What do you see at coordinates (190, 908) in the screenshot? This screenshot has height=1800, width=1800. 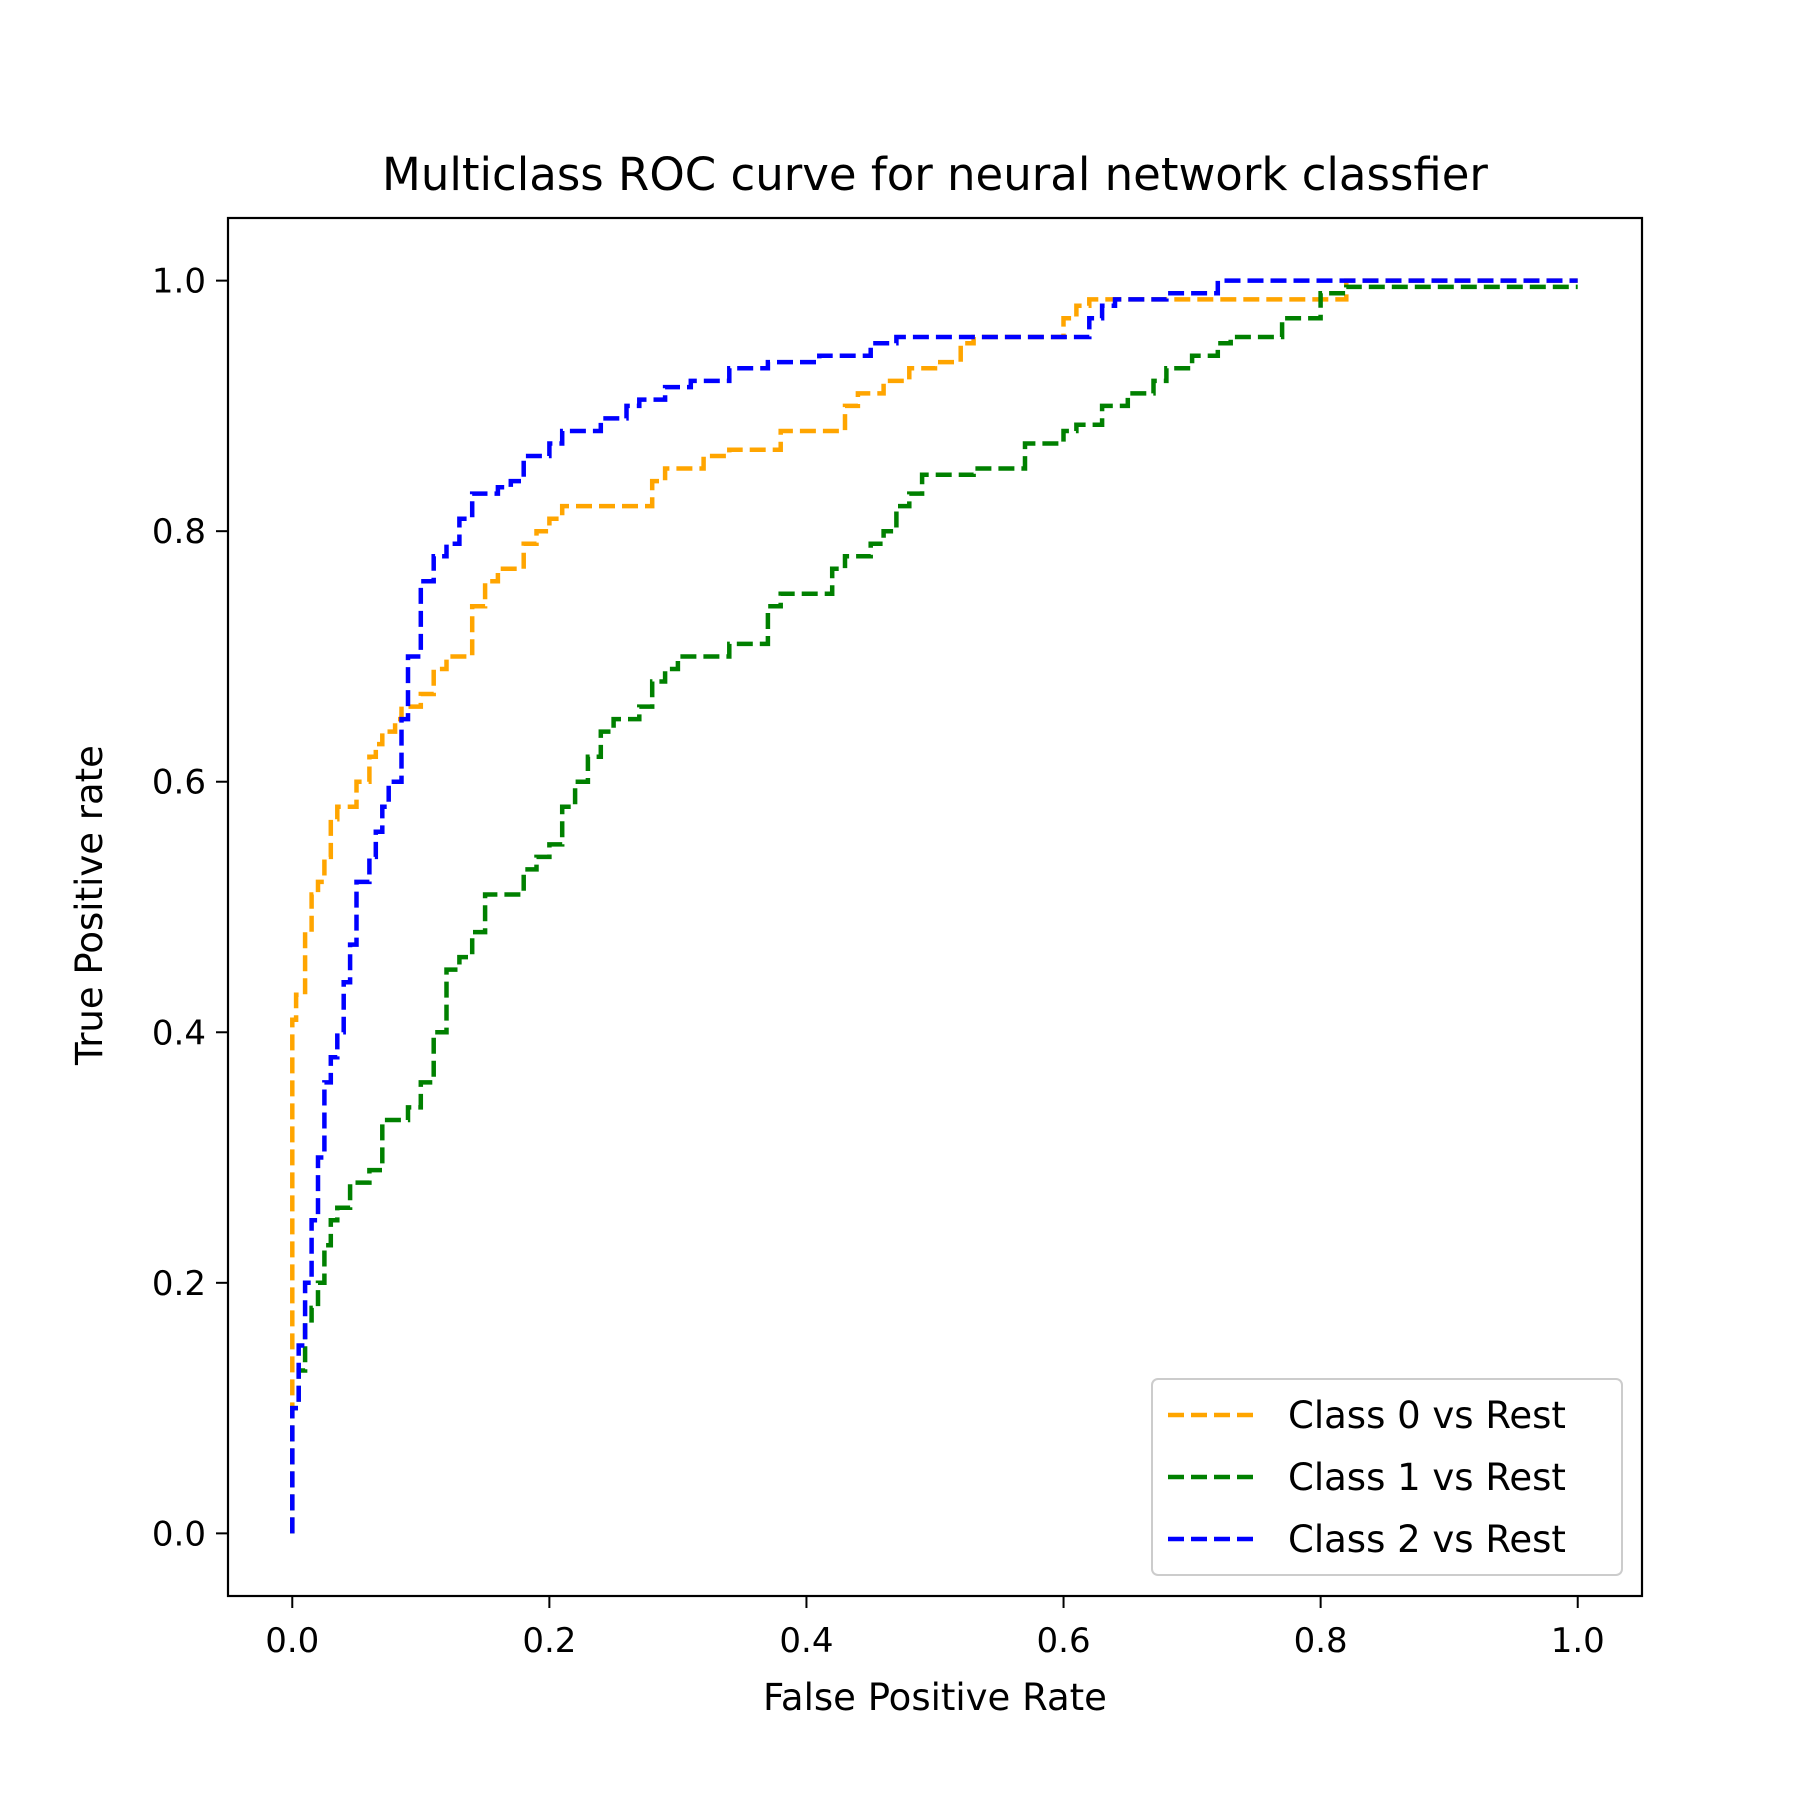 I see `y-axis-ticks: 0.0 0.2 0.4 0.6 0.8 1.0` at bounding box center [190, 908].